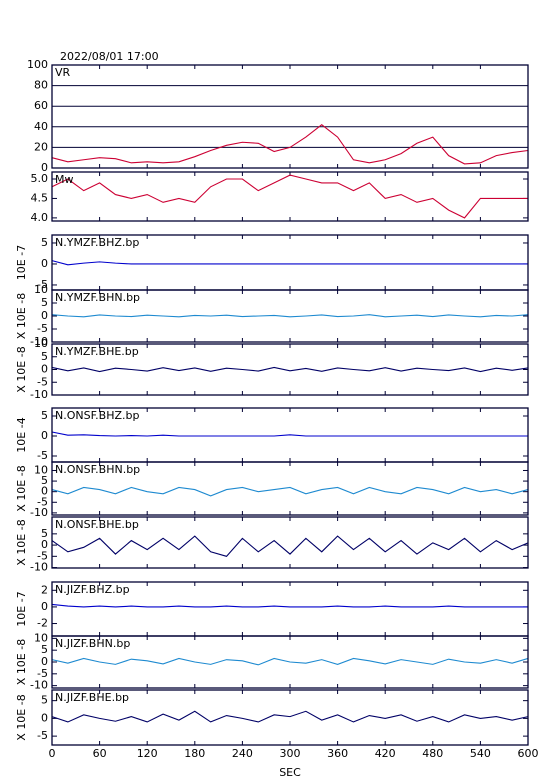  I want to click on x-tick-label: 300, so click(290, 753).